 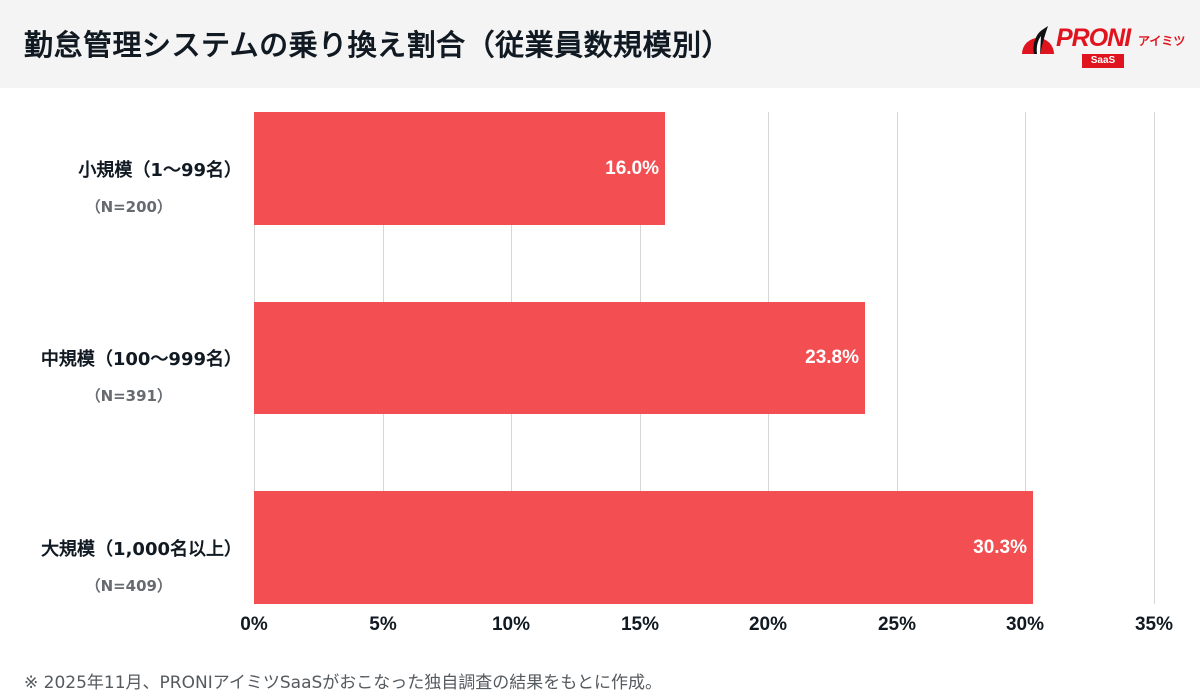 What do you see at coordinates (459, 168) in the screenshot?
I see `bar-small: 16.0%` at bounding box center [459, 168].